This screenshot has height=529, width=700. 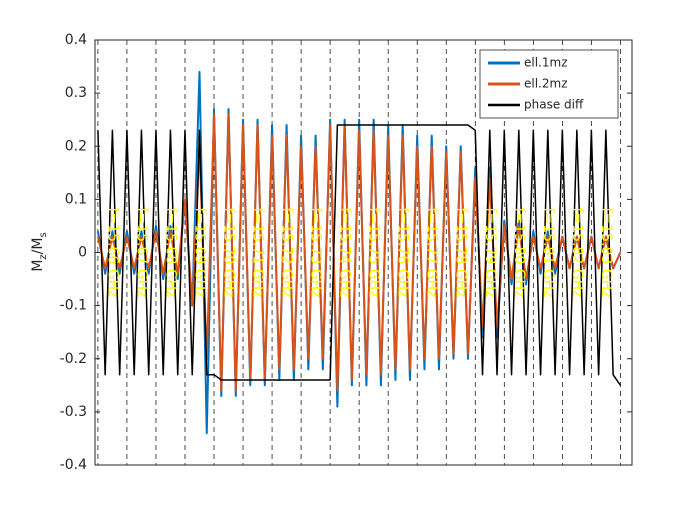 What do you see at coordinates (432, 253) in the screenshot?
I see `frequency-annotation: f=15.77 GHz` at bounding box center [432, 253].